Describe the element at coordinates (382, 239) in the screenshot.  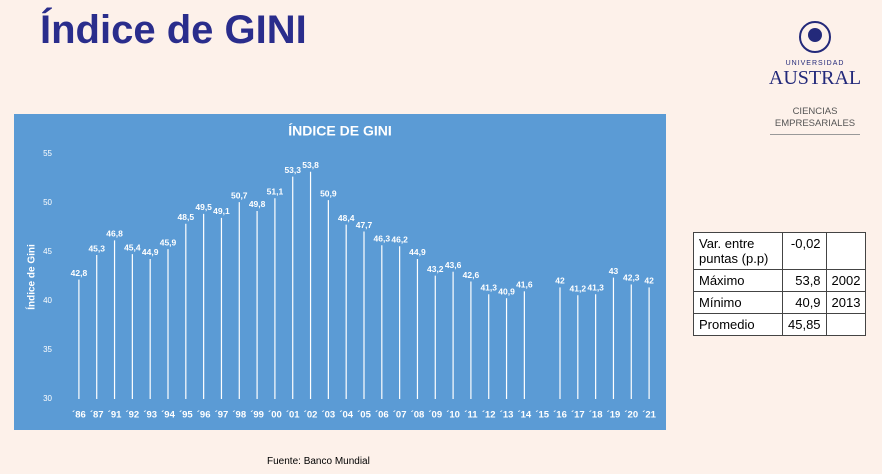
I see `value-label: 46,3` at that location.